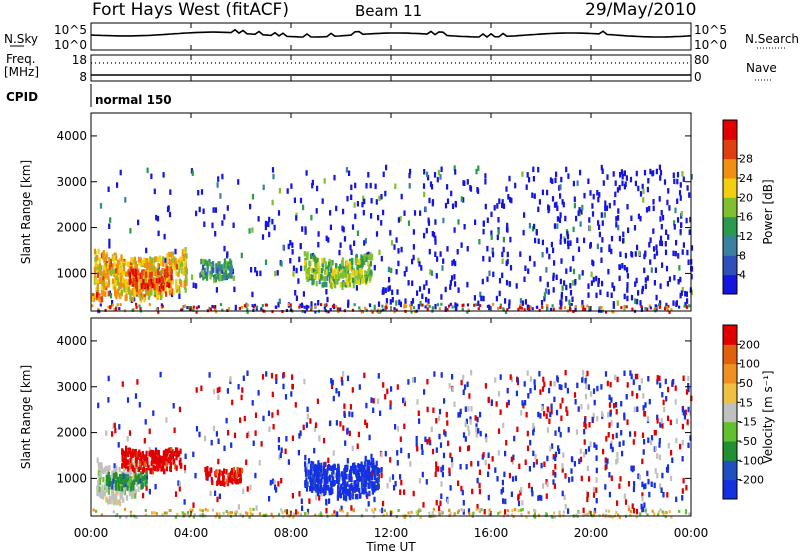 This screenshot has height=554, width=800. What do you see at coordinates (730, 393) in the screenshot?
I see `colorbar-swatch` at bounding box center [730, 393].